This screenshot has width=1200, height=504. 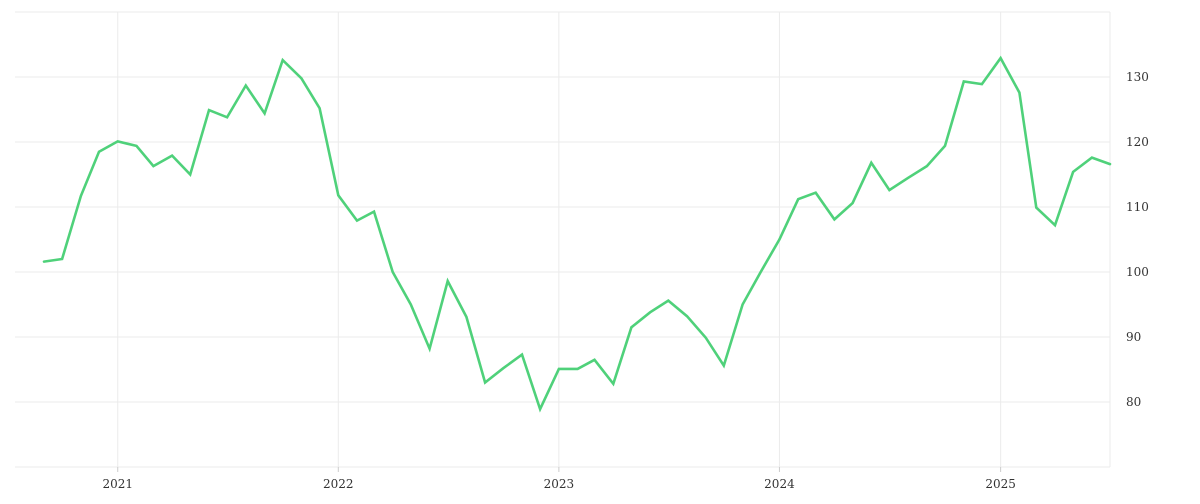 I want to click on y-tick-label: 80, so click(x=1133, y=402).